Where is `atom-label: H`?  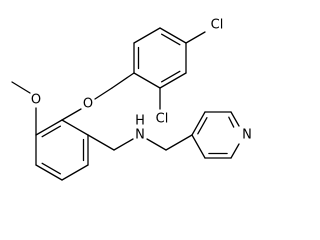 atom-label: H is located at coordinates (140, 121).